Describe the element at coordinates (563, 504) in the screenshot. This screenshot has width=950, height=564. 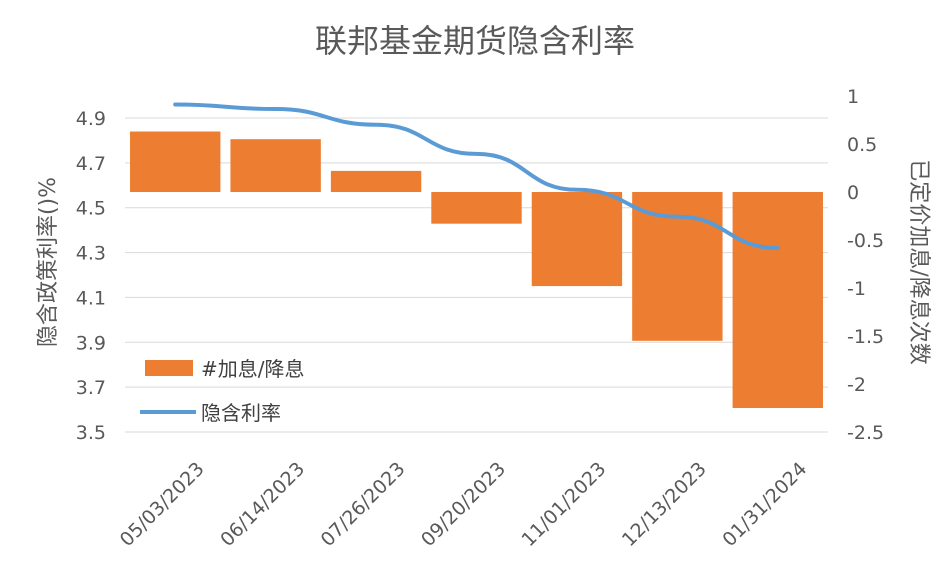
I see `x-axis-tick-label: 11/01/2023` at that location.